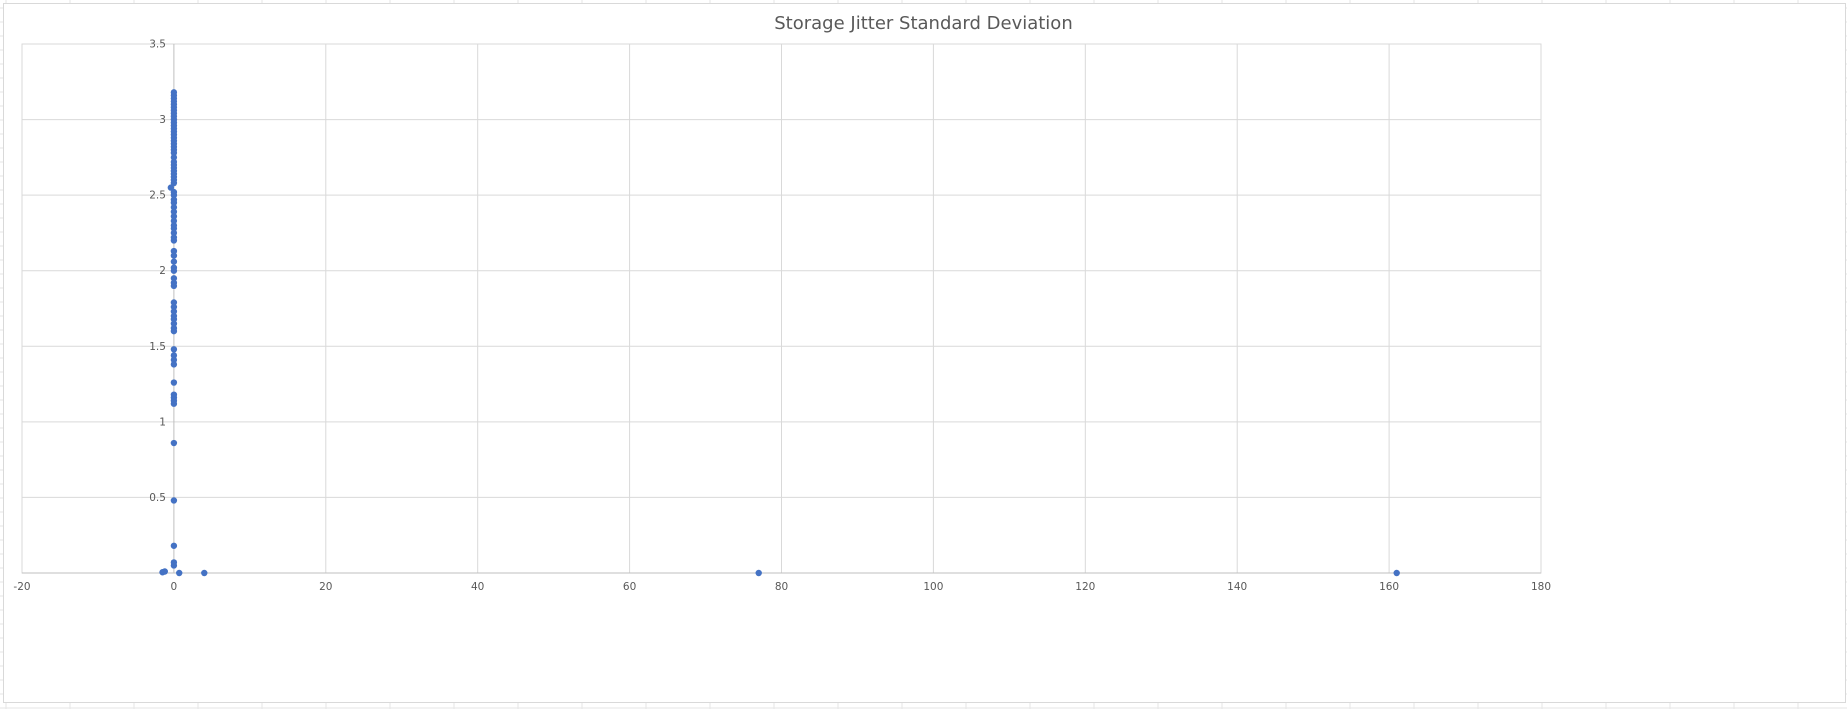 Image resolution: width=1847 pixels, height=709 pixels. Describe the element at coordinates (1085, 587) in the screenshot. I see `x-tick-label: 120` at that location.